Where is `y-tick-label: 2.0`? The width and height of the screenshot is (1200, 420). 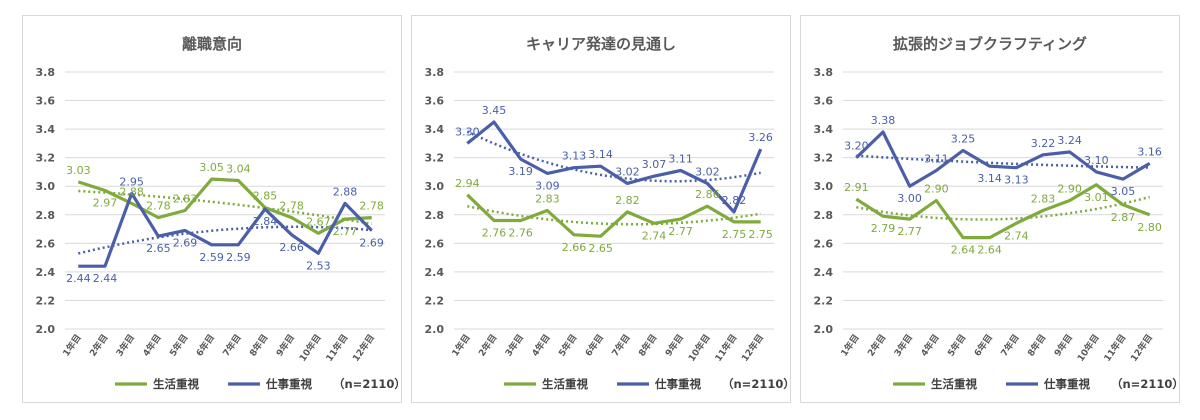 y-tick-label: 2.0 is located at coordinates (46, 329).